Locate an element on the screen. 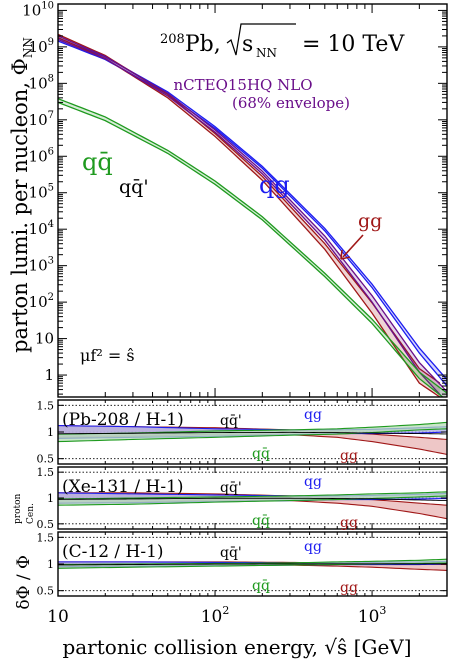 The width and height of the screenshot is (452, 665). label-gg: gg is located at coordinates (370, 221).